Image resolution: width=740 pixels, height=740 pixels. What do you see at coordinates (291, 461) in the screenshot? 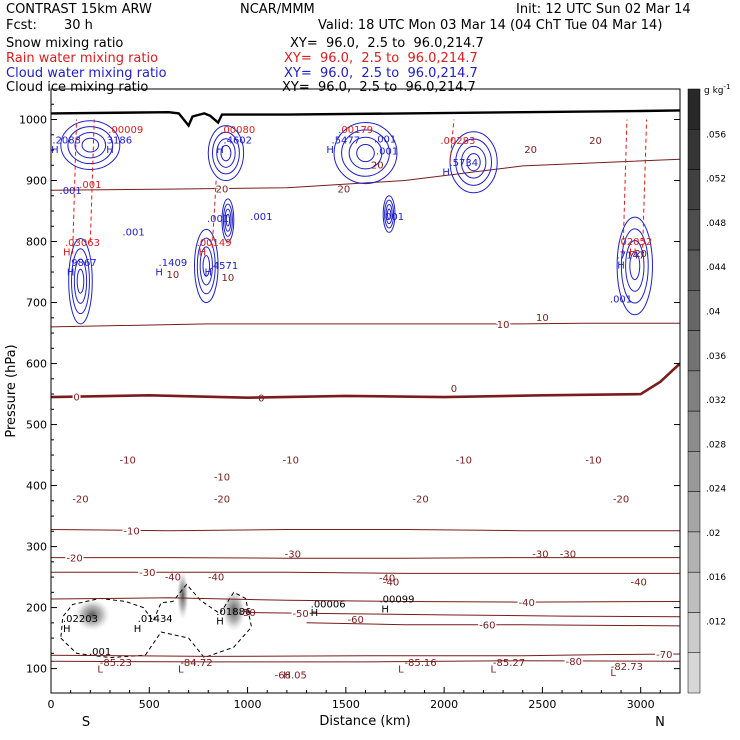
I see `value-annotation-63: -10` at bounding box center [291, 461].